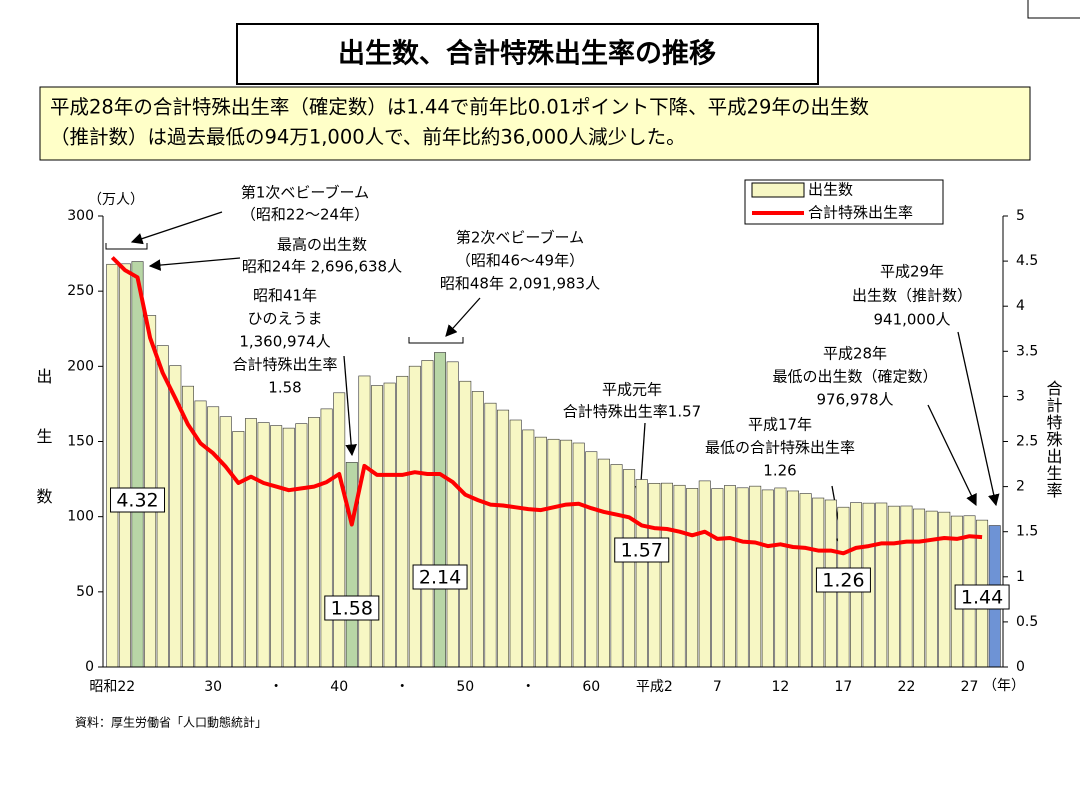  Describe the element at coordinates (1020, 577) in the screenshot. I see `y2-tick-label: 1` at that location.